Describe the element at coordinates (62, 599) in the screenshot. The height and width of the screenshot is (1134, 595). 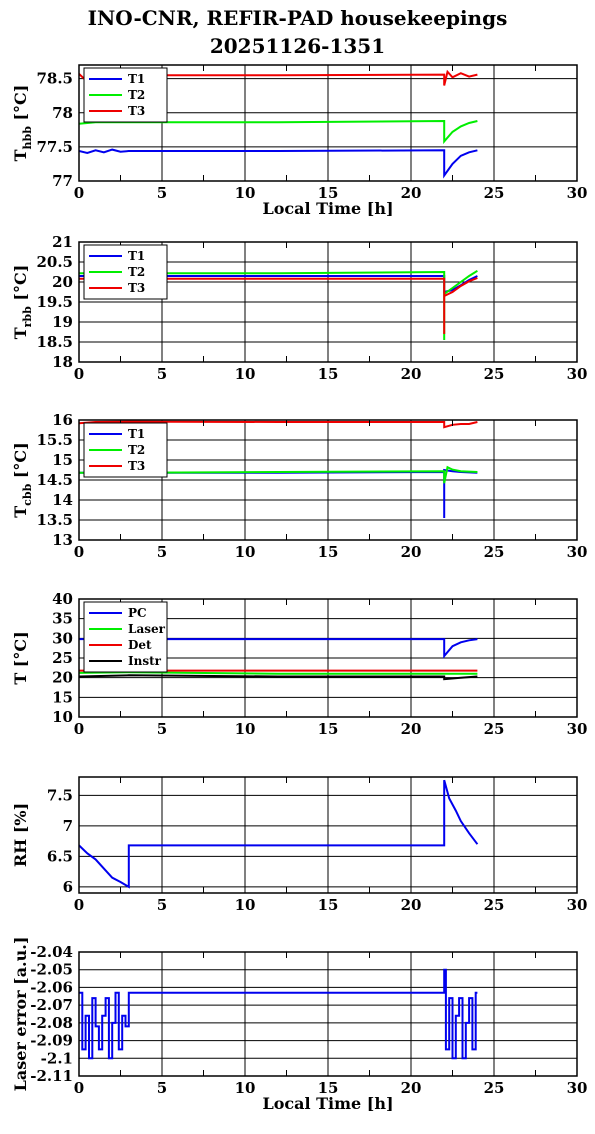
I see `y-tick-label: 40` at that location.